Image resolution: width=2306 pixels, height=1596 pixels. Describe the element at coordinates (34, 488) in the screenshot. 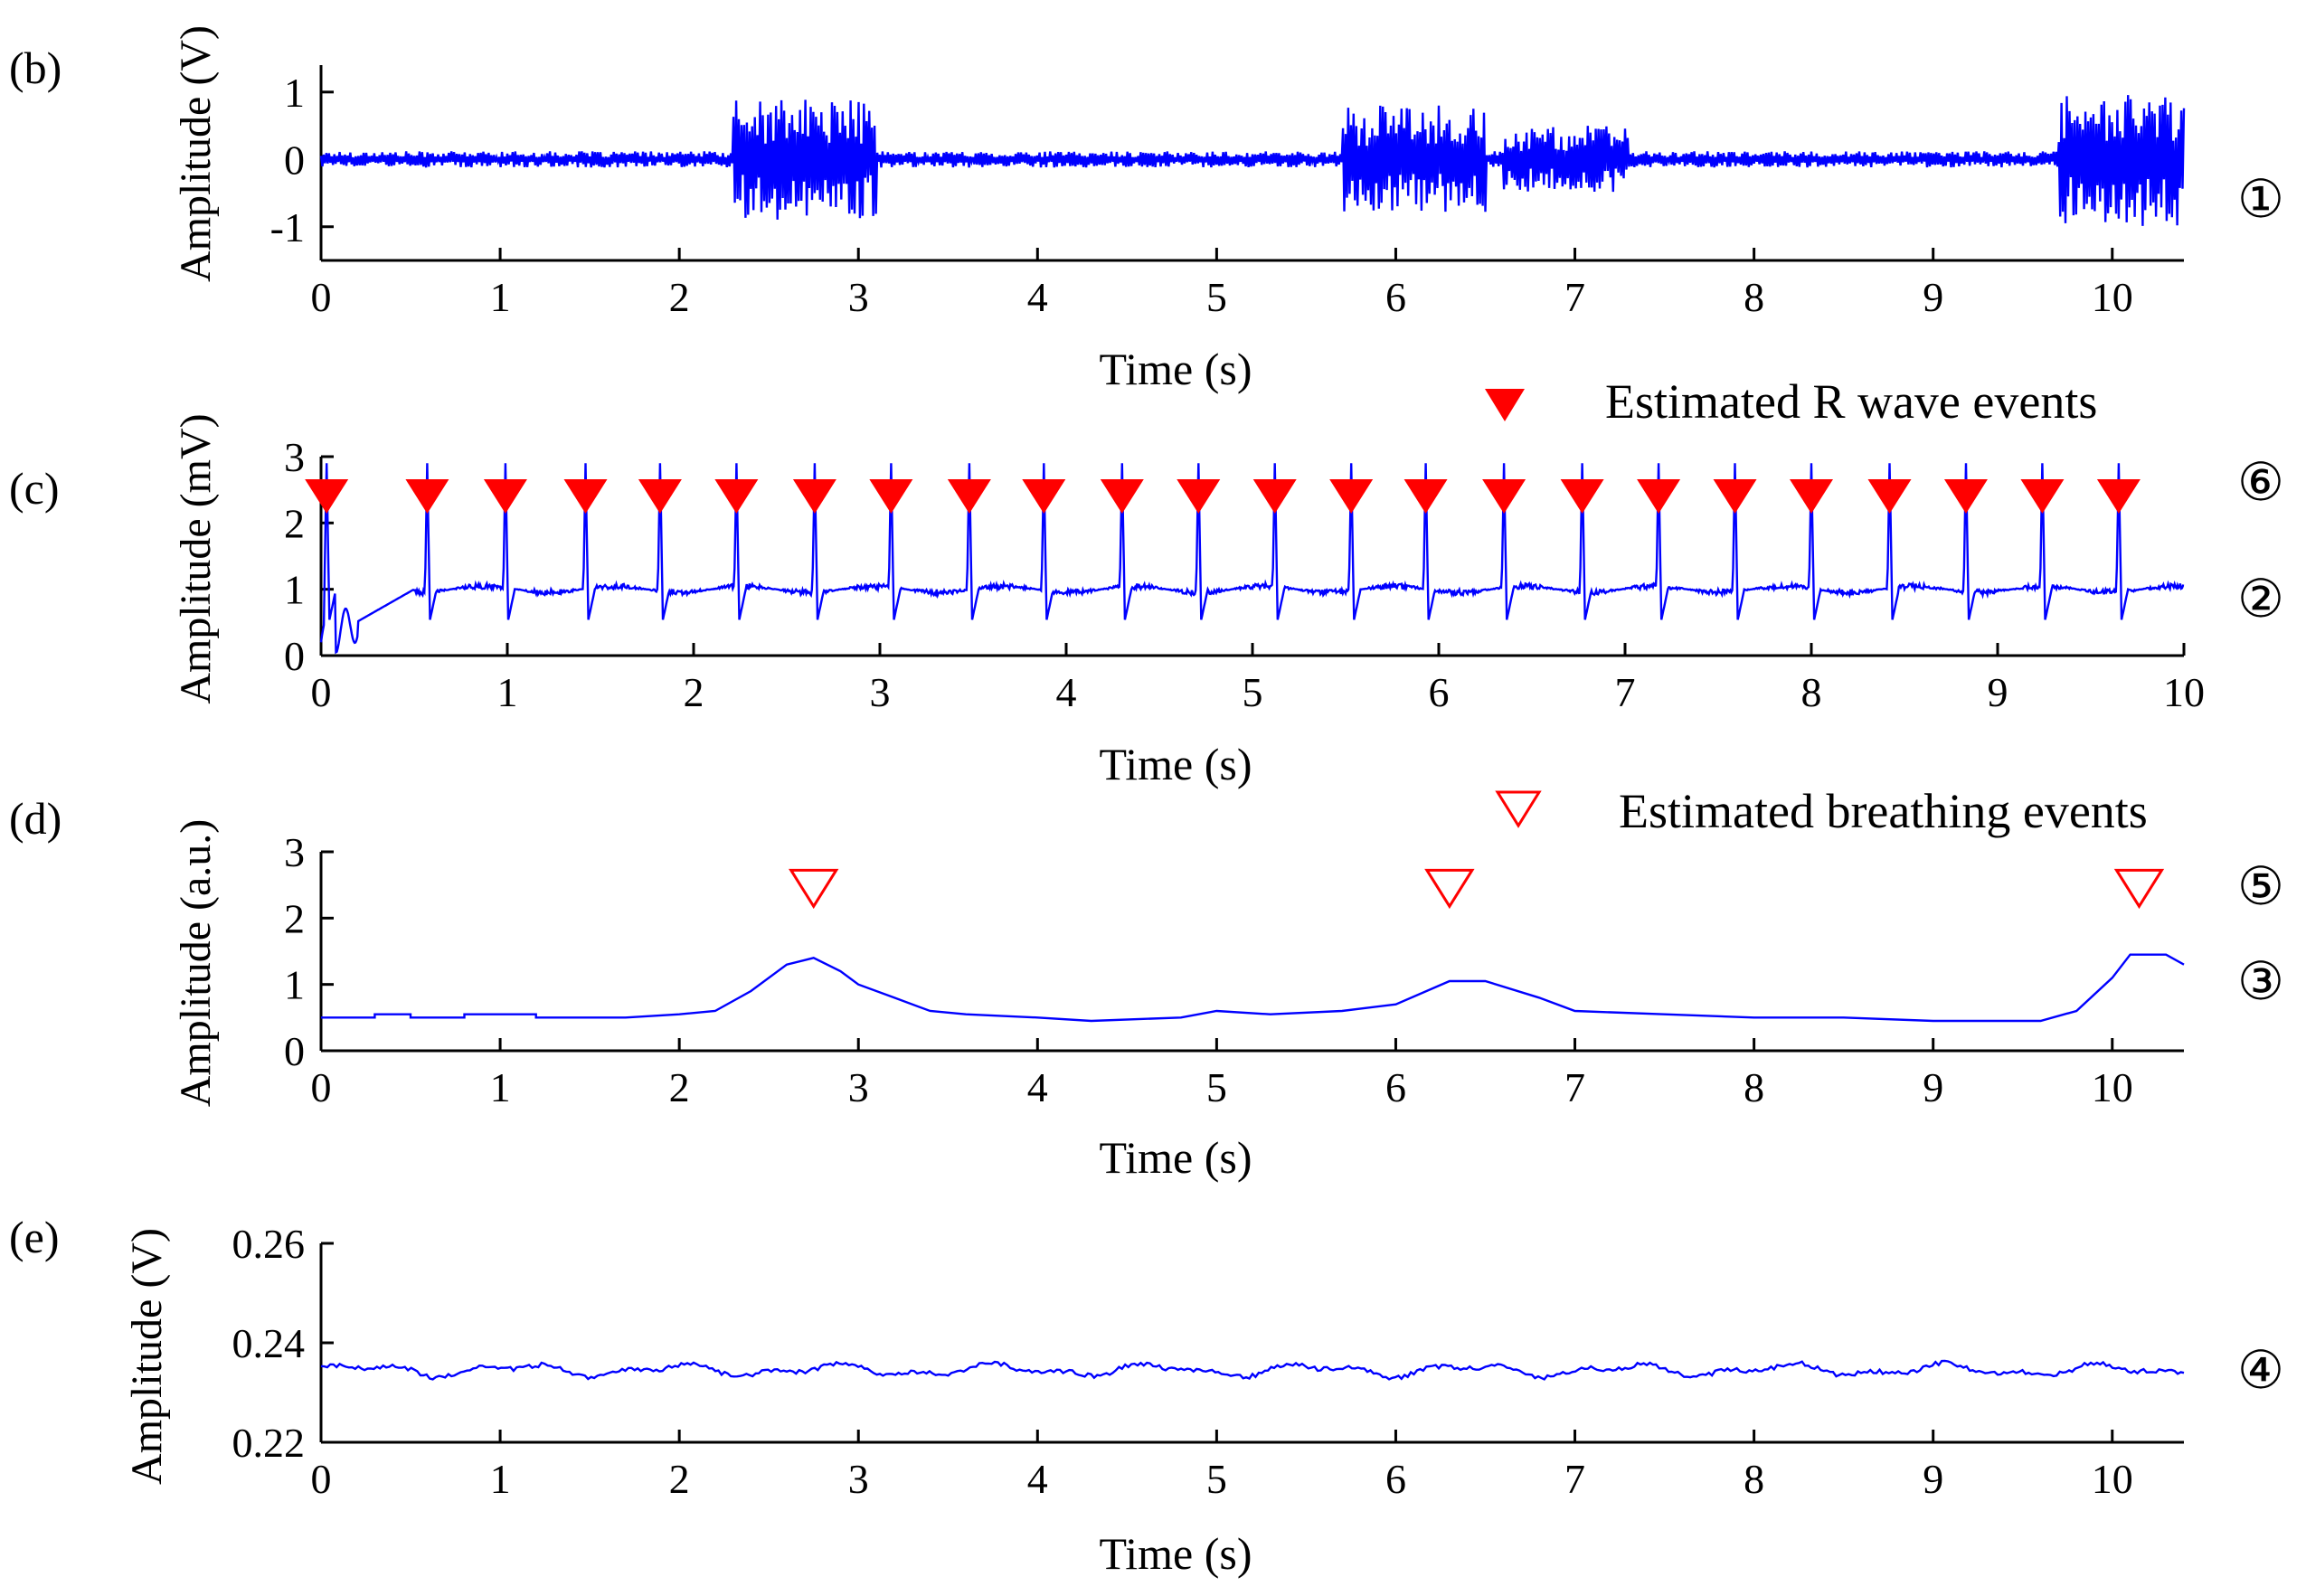

I see `panel-label-c: (c)` at that location.